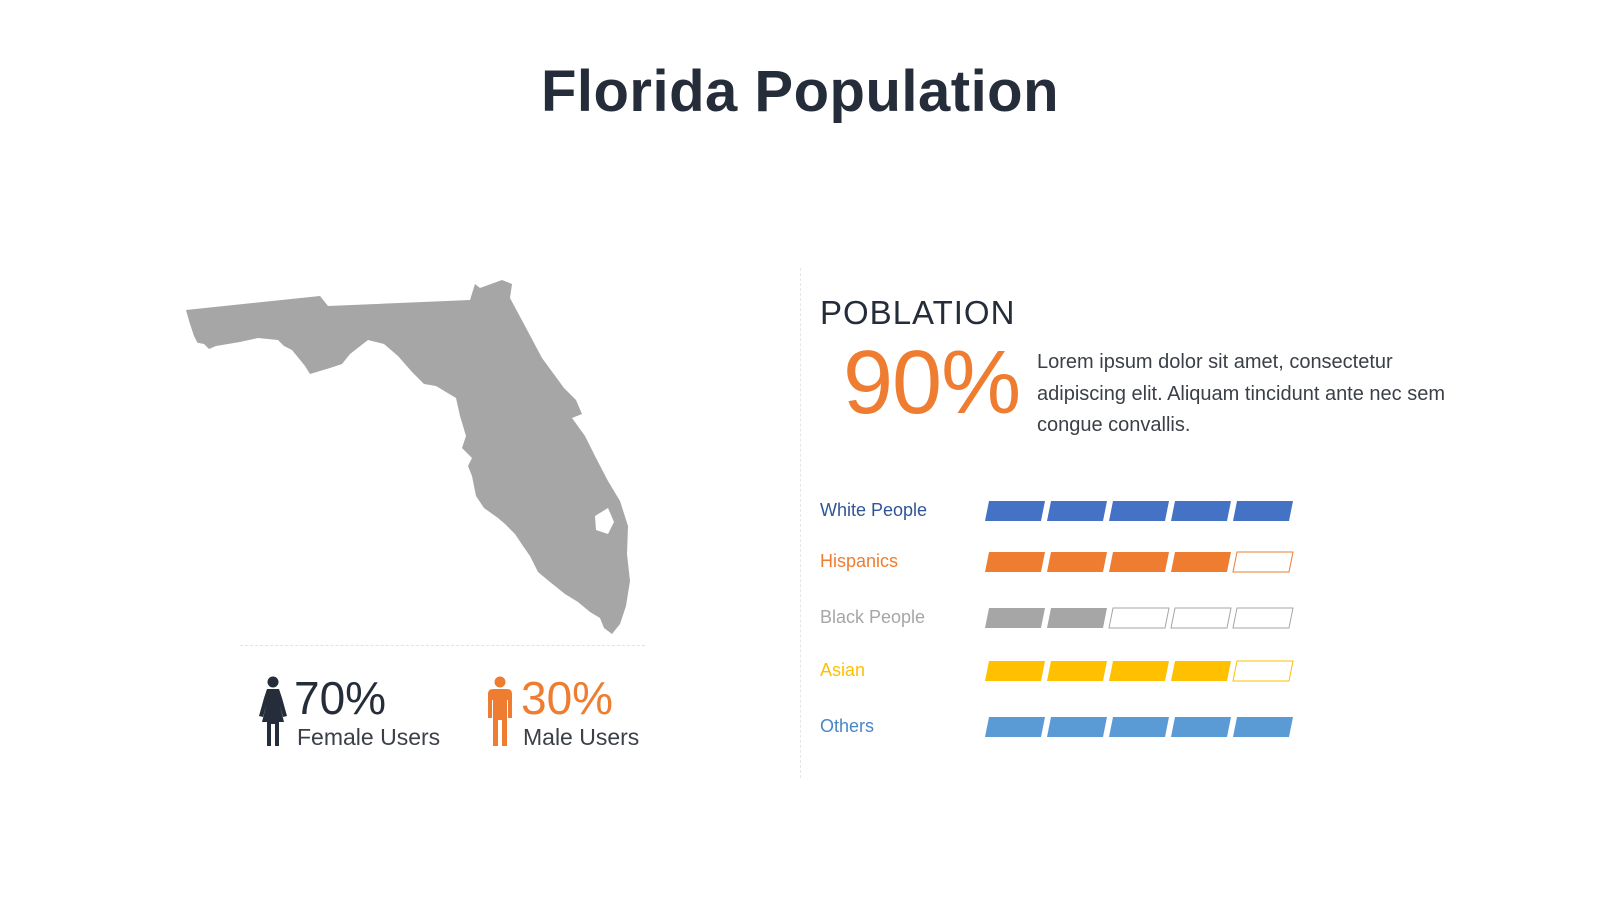  I want to click on male-person-icon, so click(500, 711).